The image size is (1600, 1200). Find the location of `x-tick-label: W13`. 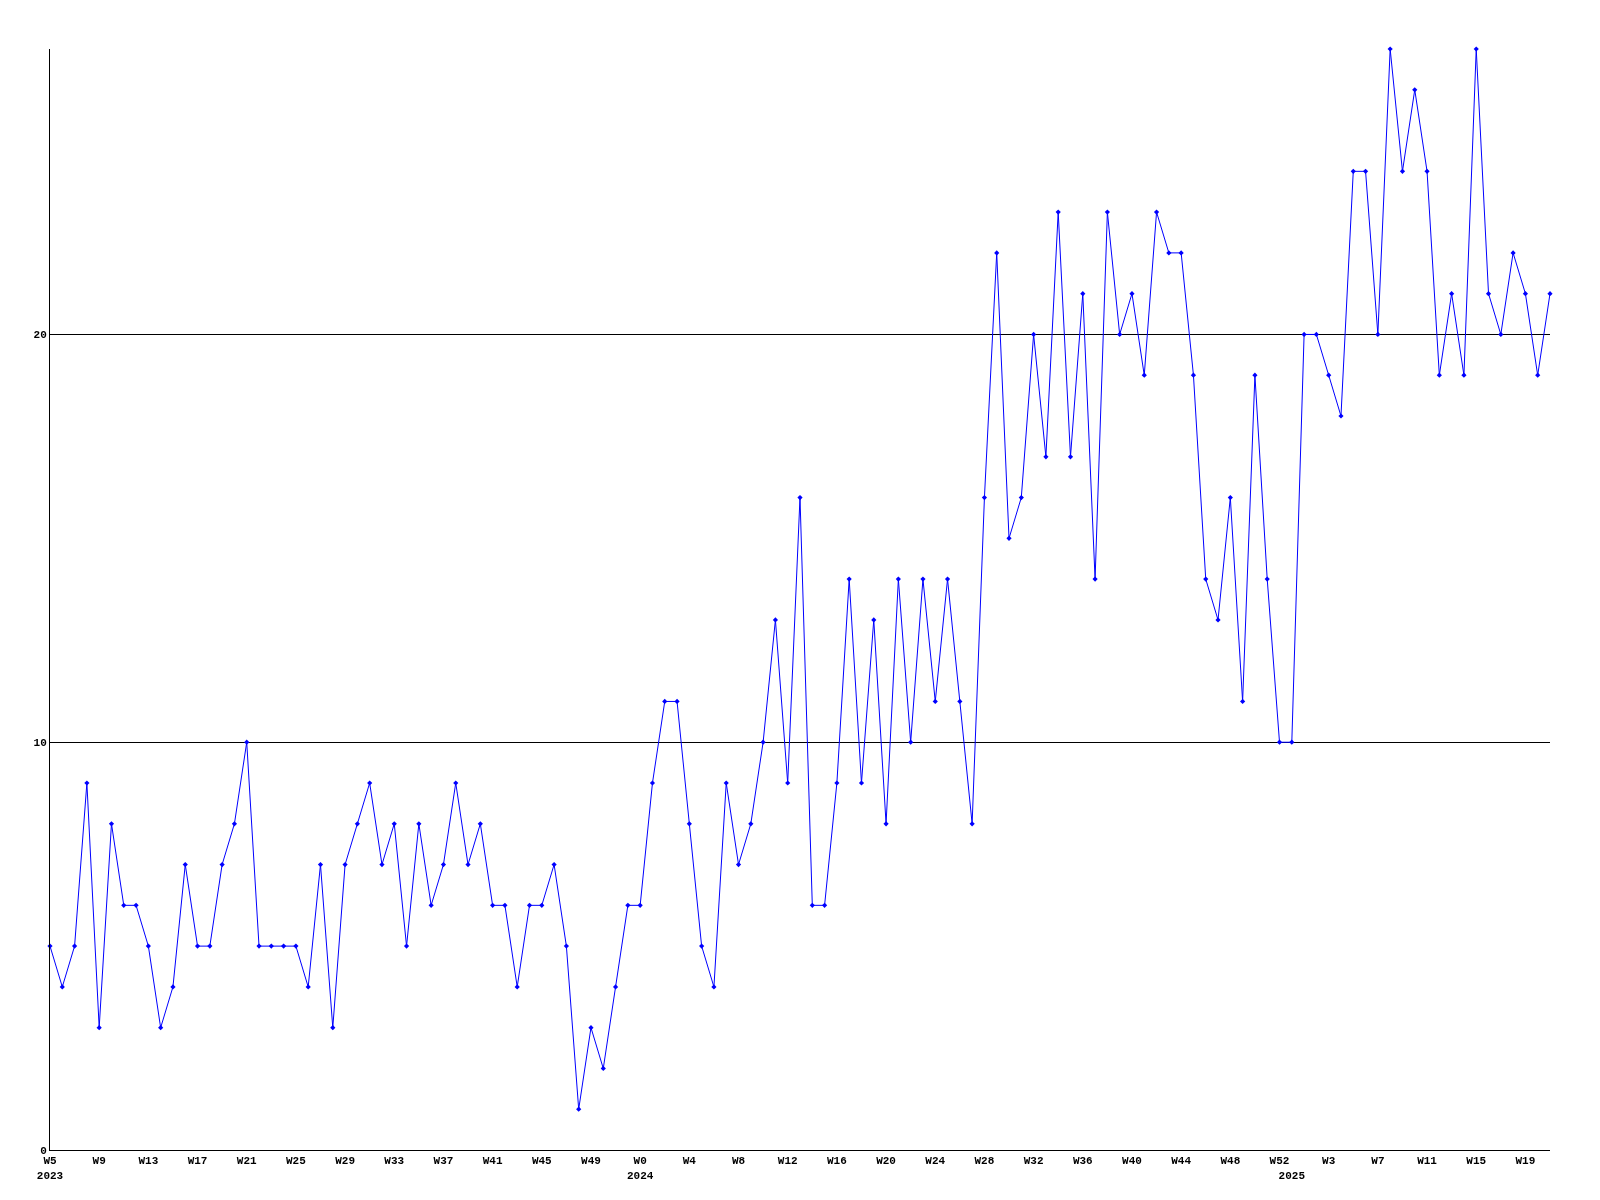

x-tick-label: W13 is located at coordinates (148, 1161).